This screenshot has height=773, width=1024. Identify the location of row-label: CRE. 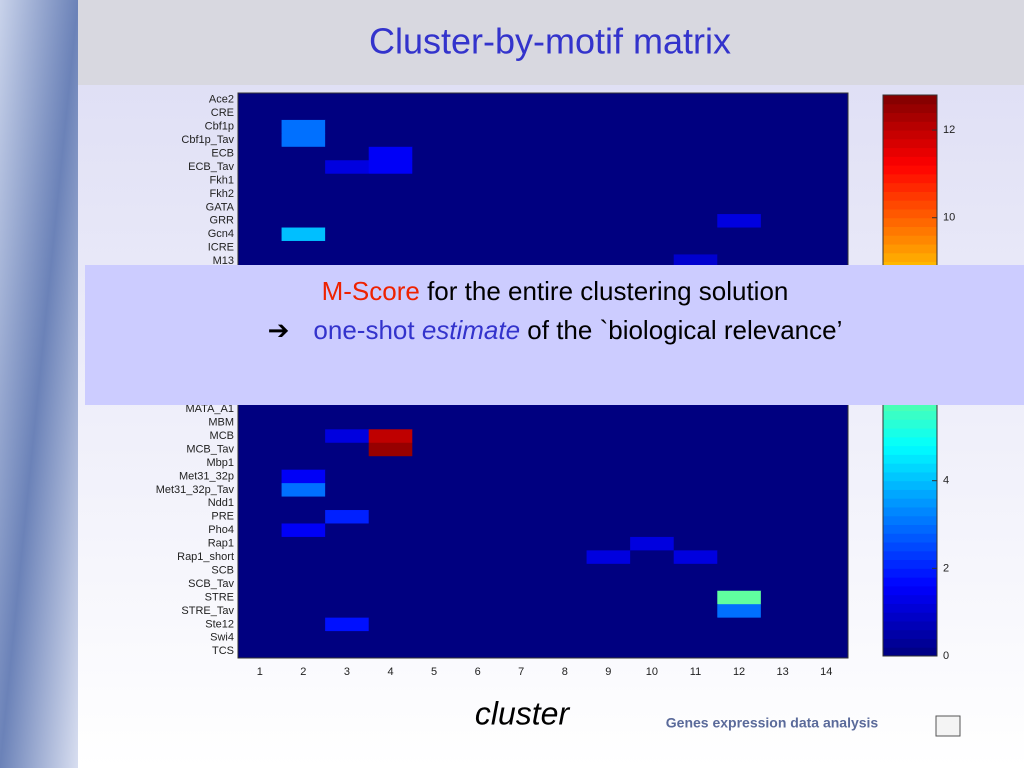
(222, 113).